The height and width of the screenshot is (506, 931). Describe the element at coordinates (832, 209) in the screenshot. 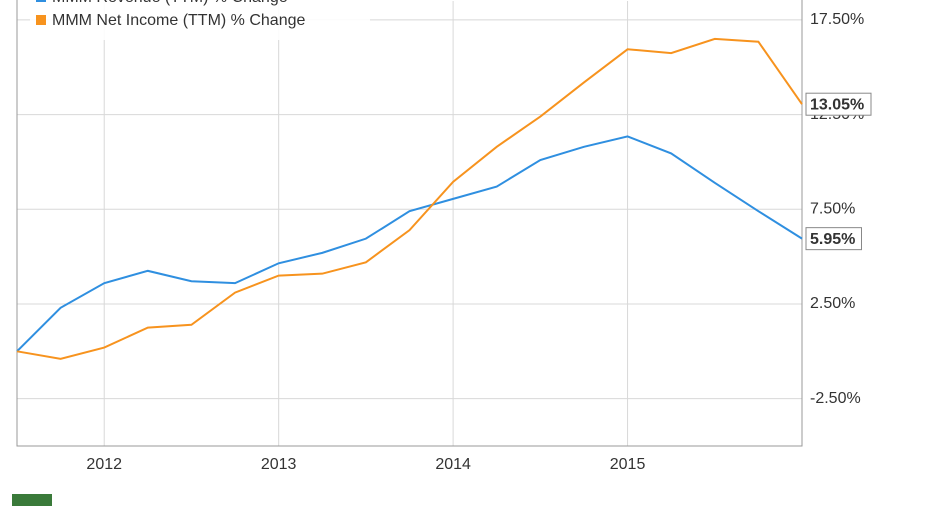

I see `y-tick-label: 7.50%` at that location.